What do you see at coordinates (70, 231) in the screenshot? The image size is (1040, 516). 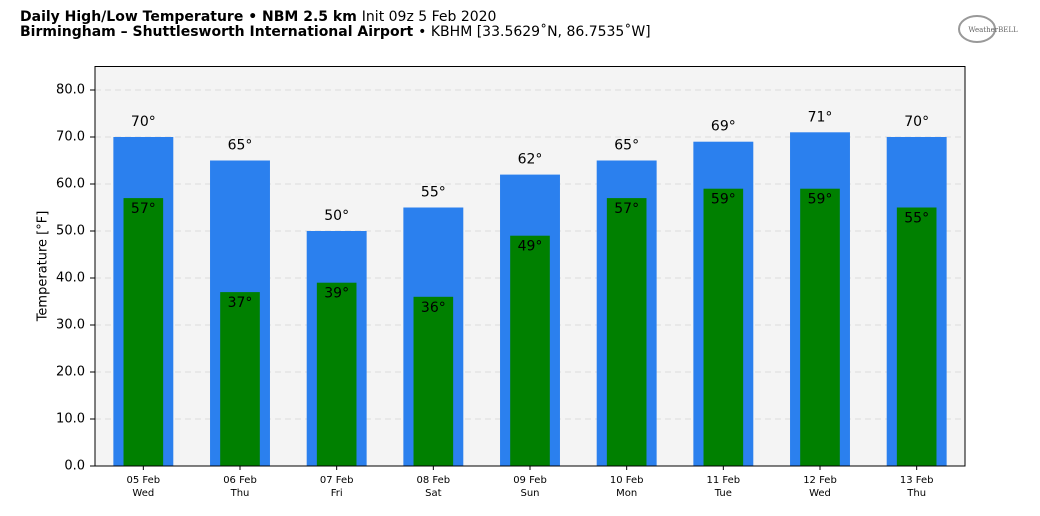 I see `y-tick-label: 50.0` at bounding box center [70, 231].